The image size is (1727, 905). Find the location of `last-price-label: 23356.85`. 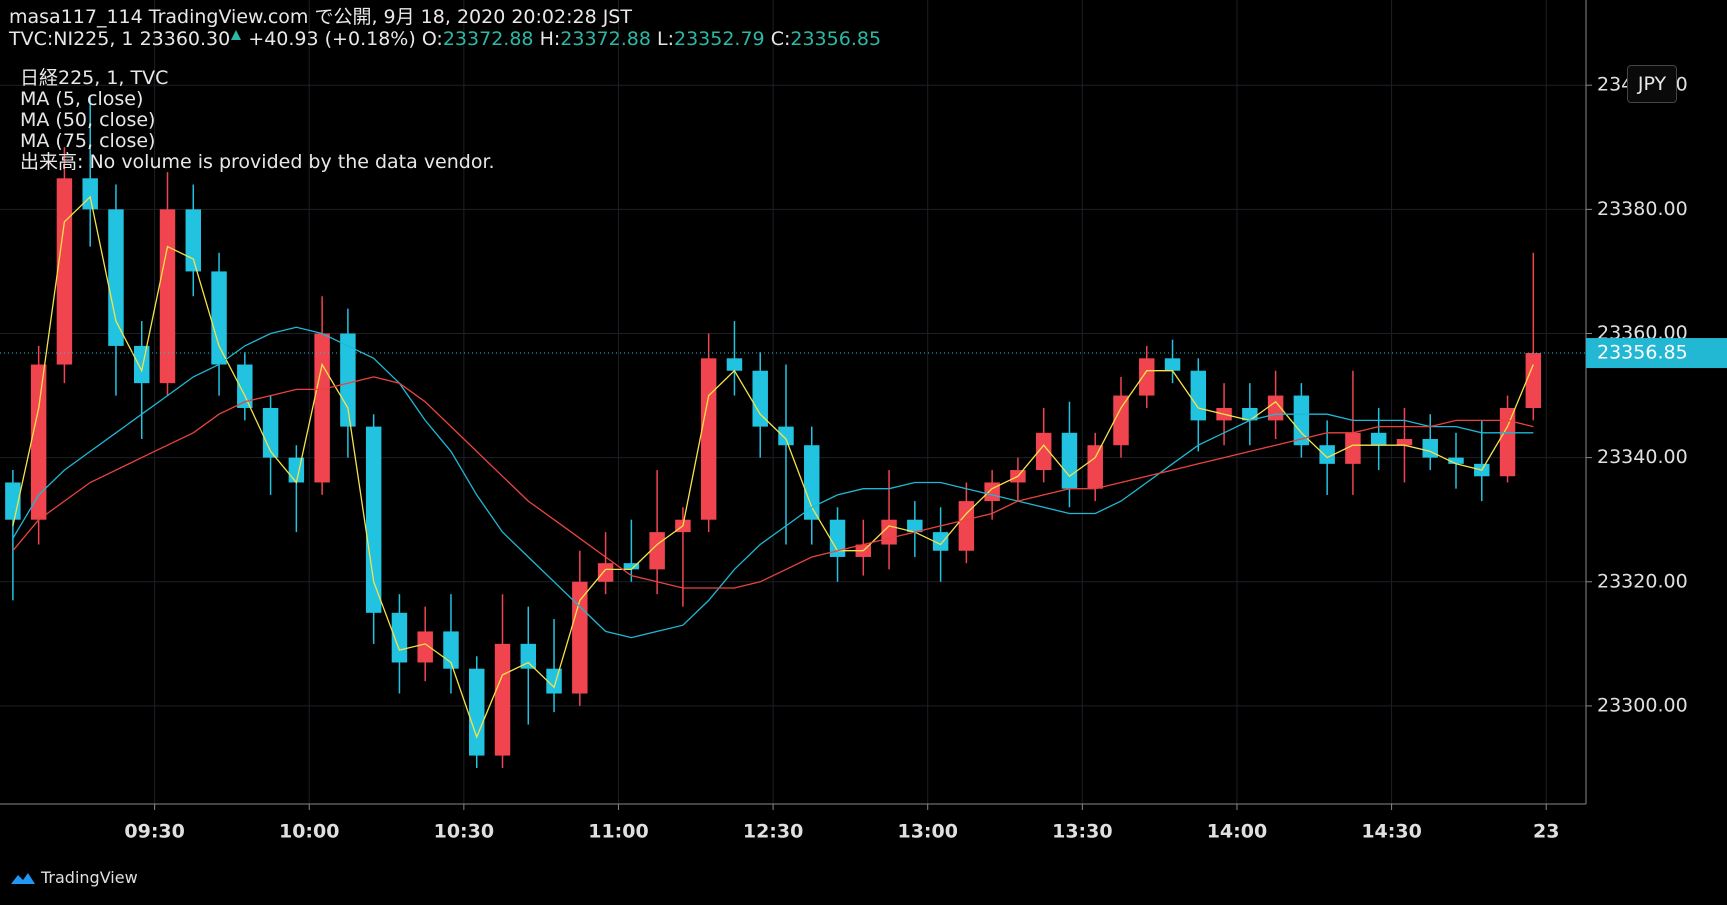

last-price-label: 23356.85 is located at coordinates (1642, 353).